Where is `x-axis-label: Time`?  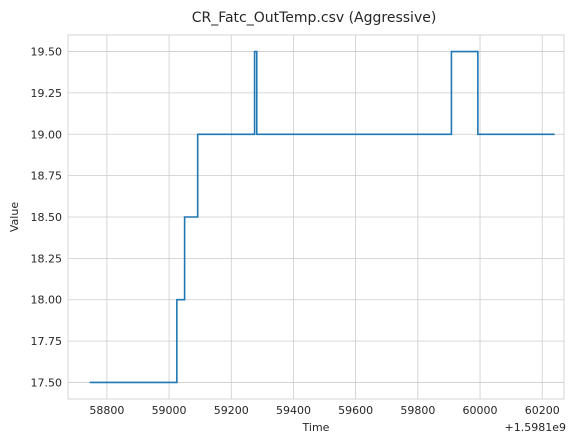
x-axis-label: Time is located at coordinates (316, 427).